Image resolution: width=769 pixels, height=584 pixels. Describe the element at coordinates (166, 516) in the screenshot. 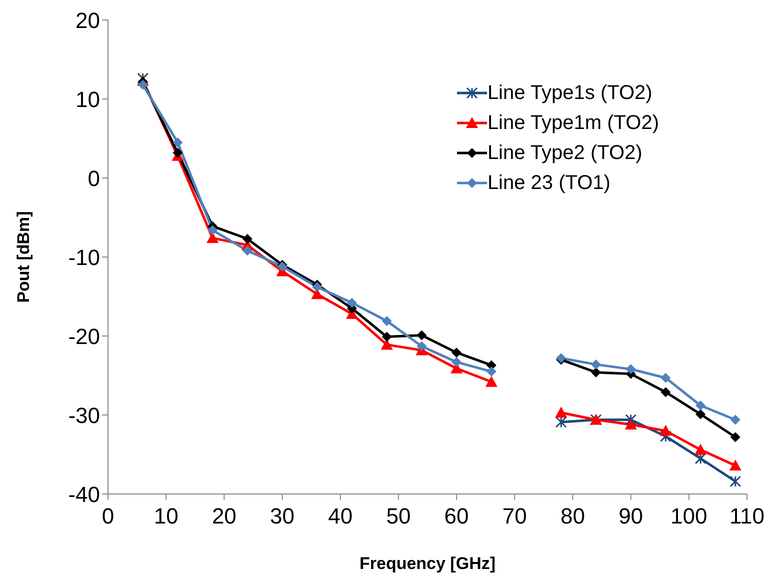

I see `x-tick-label: 10` at that location.